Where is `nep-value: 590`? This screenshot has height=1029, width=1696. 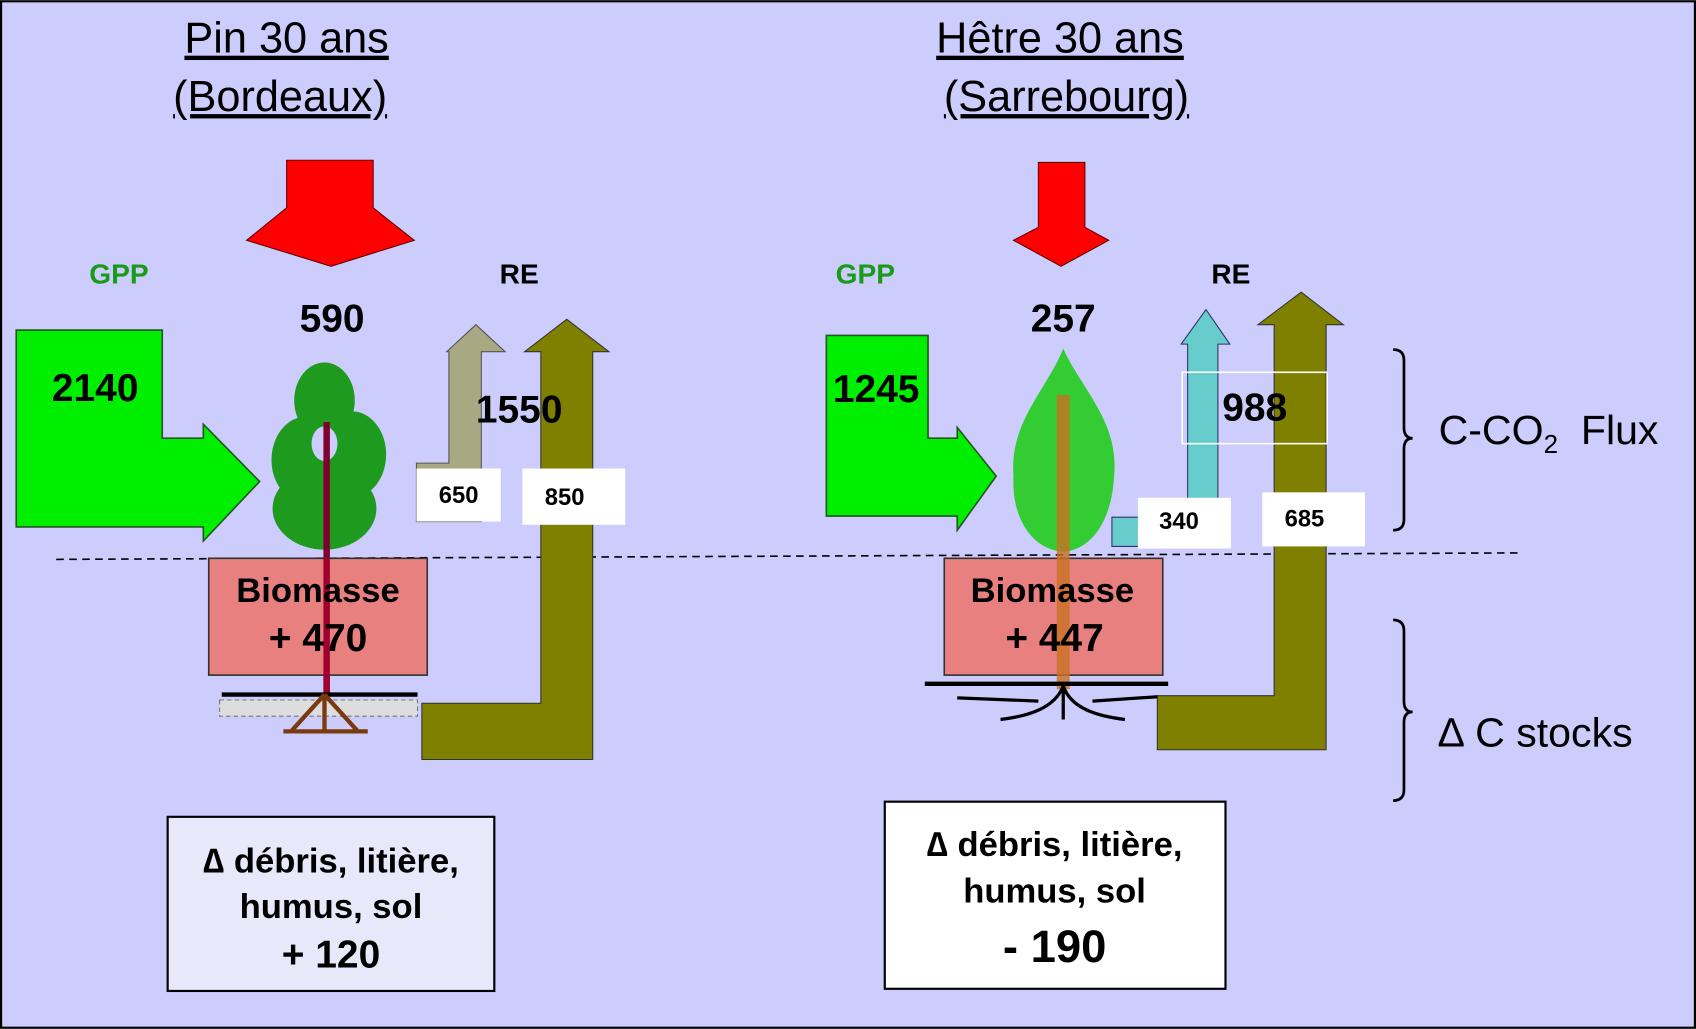 nep-value: 590 is located at coordinates (332, 319).